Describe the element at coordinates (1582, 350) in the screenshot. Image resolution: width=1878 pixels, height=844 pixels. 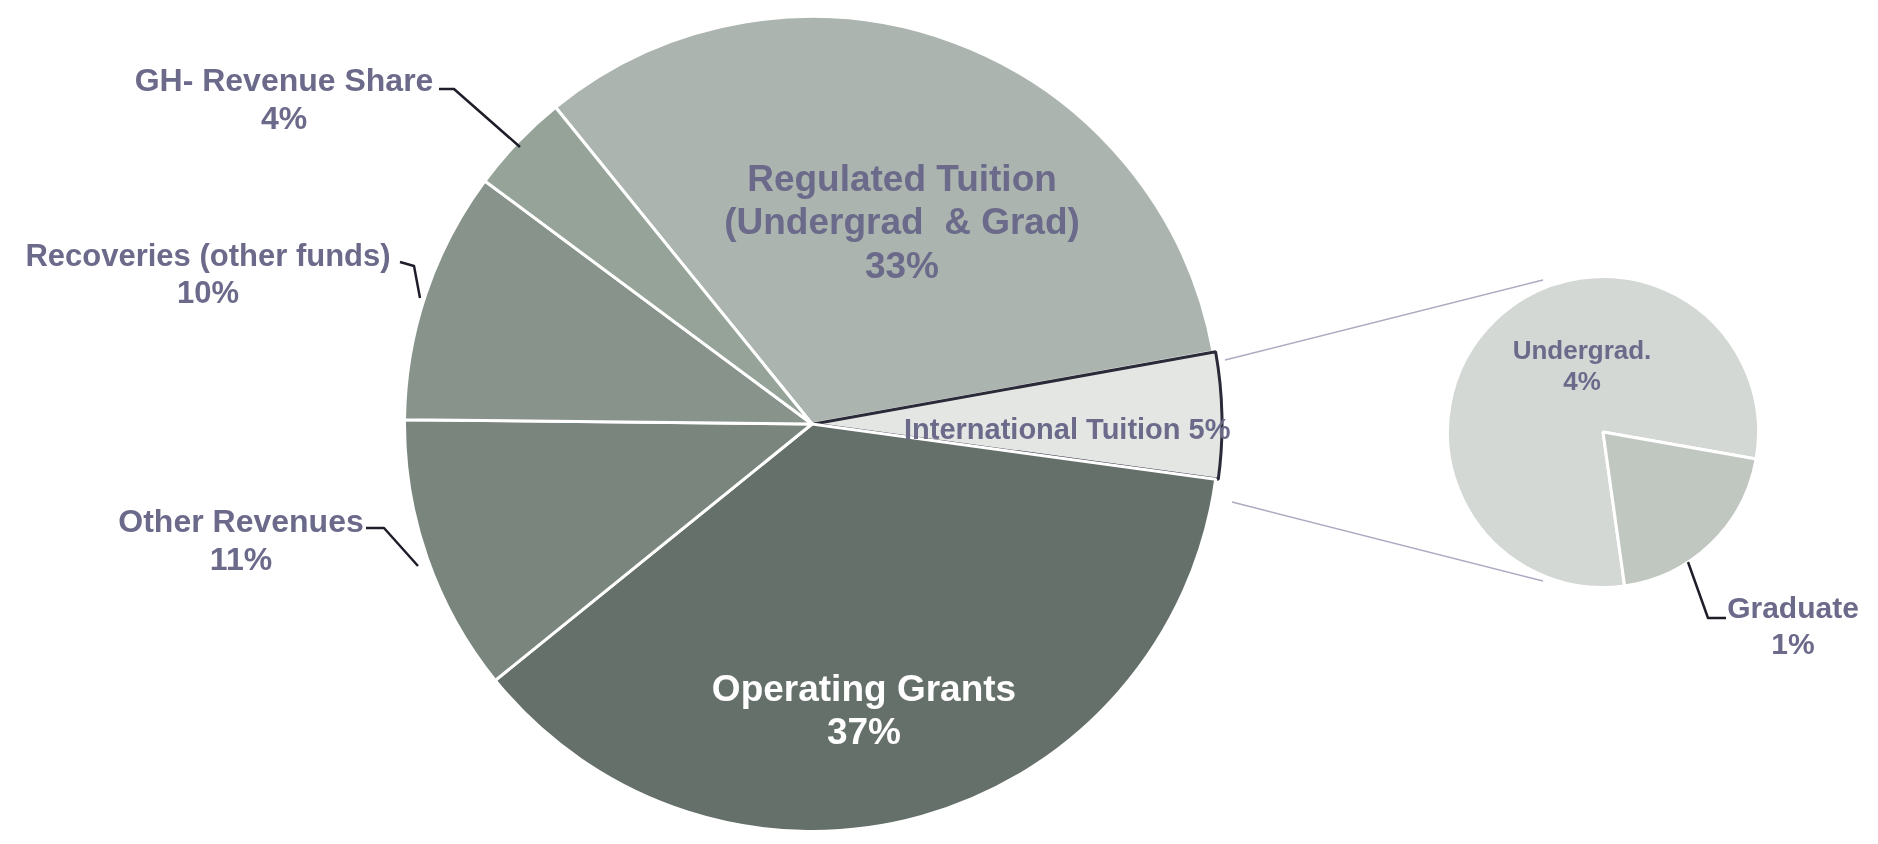
I see `slice-label: Undergrad.` at that location.